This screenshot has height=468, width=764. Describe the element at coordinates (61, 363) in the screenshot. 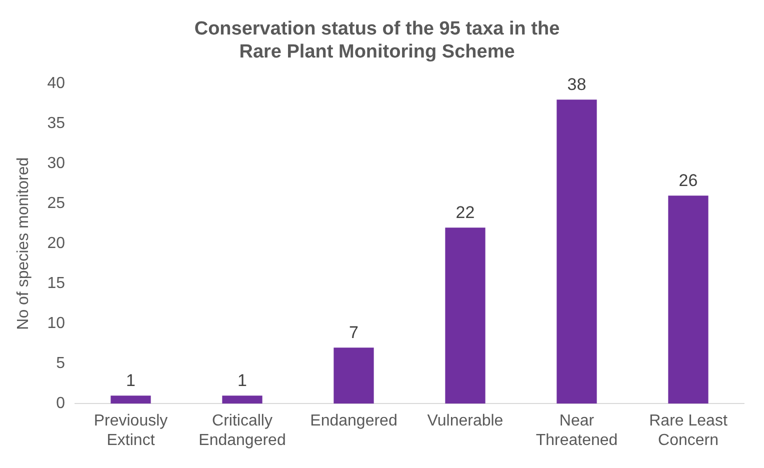

I see `y-tick-label: 5` at that location.